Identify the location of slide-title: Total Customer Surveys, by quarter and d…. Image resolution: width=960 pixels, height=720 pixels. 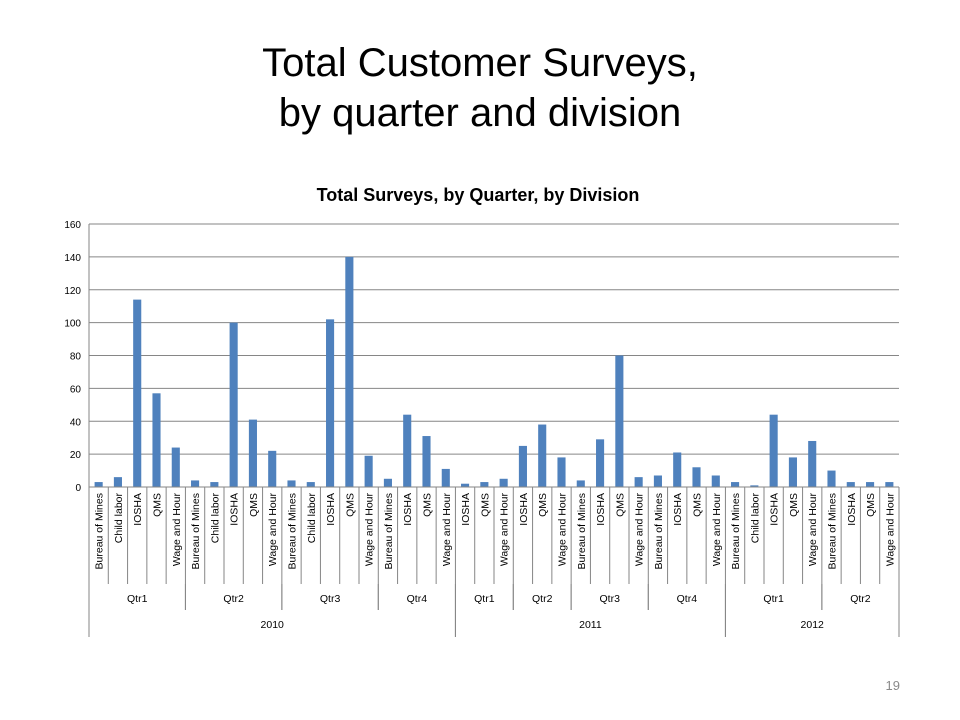
(480, 88).